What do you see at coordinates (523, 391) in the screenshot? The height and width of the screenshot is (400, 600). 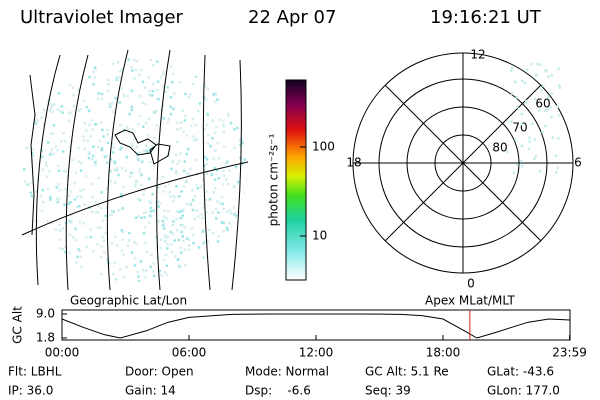 I see `info-field: GLon: 177.0` at bounding box center [523, 391].